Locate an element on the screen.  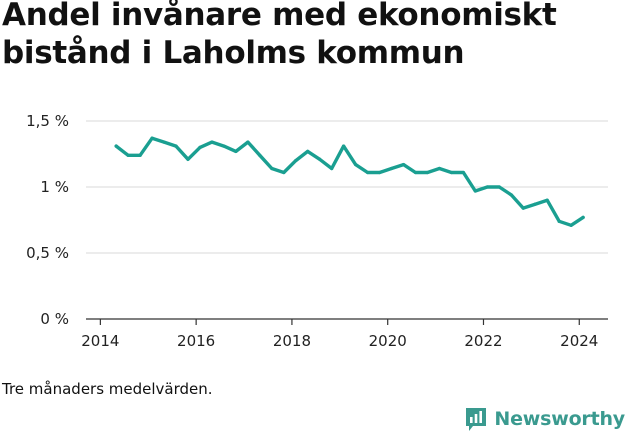
footnote: Tre månaders medelvärden. is located at coordinates (107, 389).